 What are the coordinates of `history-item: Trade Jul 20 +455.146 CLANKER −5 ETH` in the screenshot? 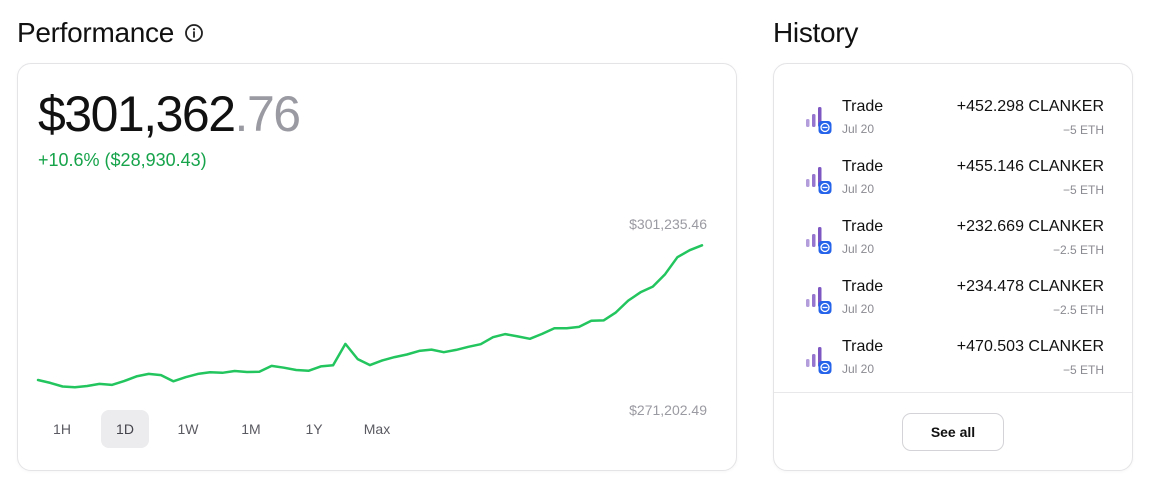 It's located at (953, 185).